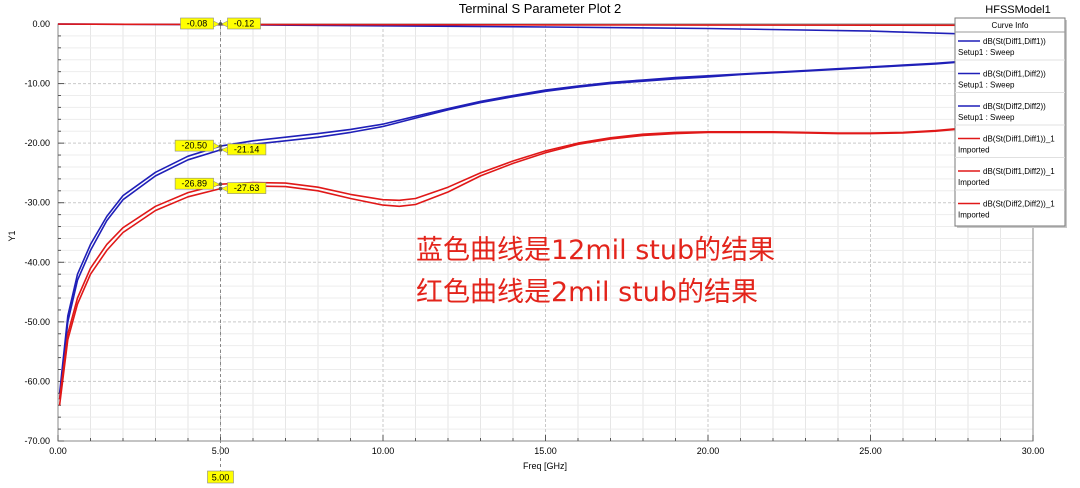 This screenshot has width=1080, height=488. I want to click on x-tick-label: 30.00, so click(1033, 451).